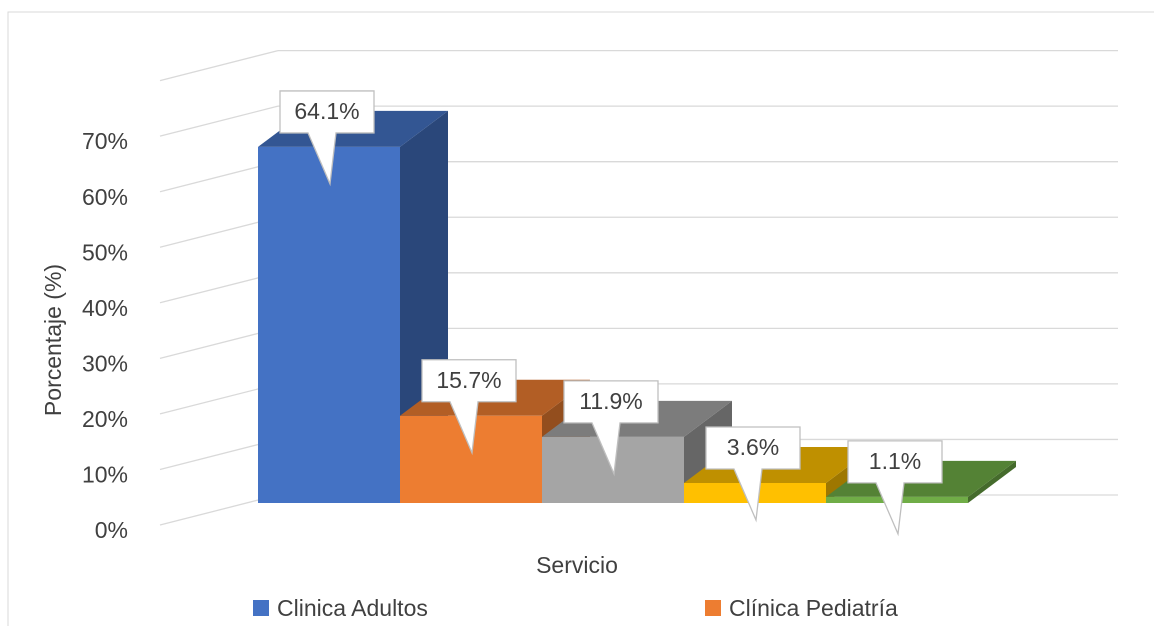  Describe the element at coordinates (111, 530) in the screenshot. I see `y-tick-label: 0%` at that location.